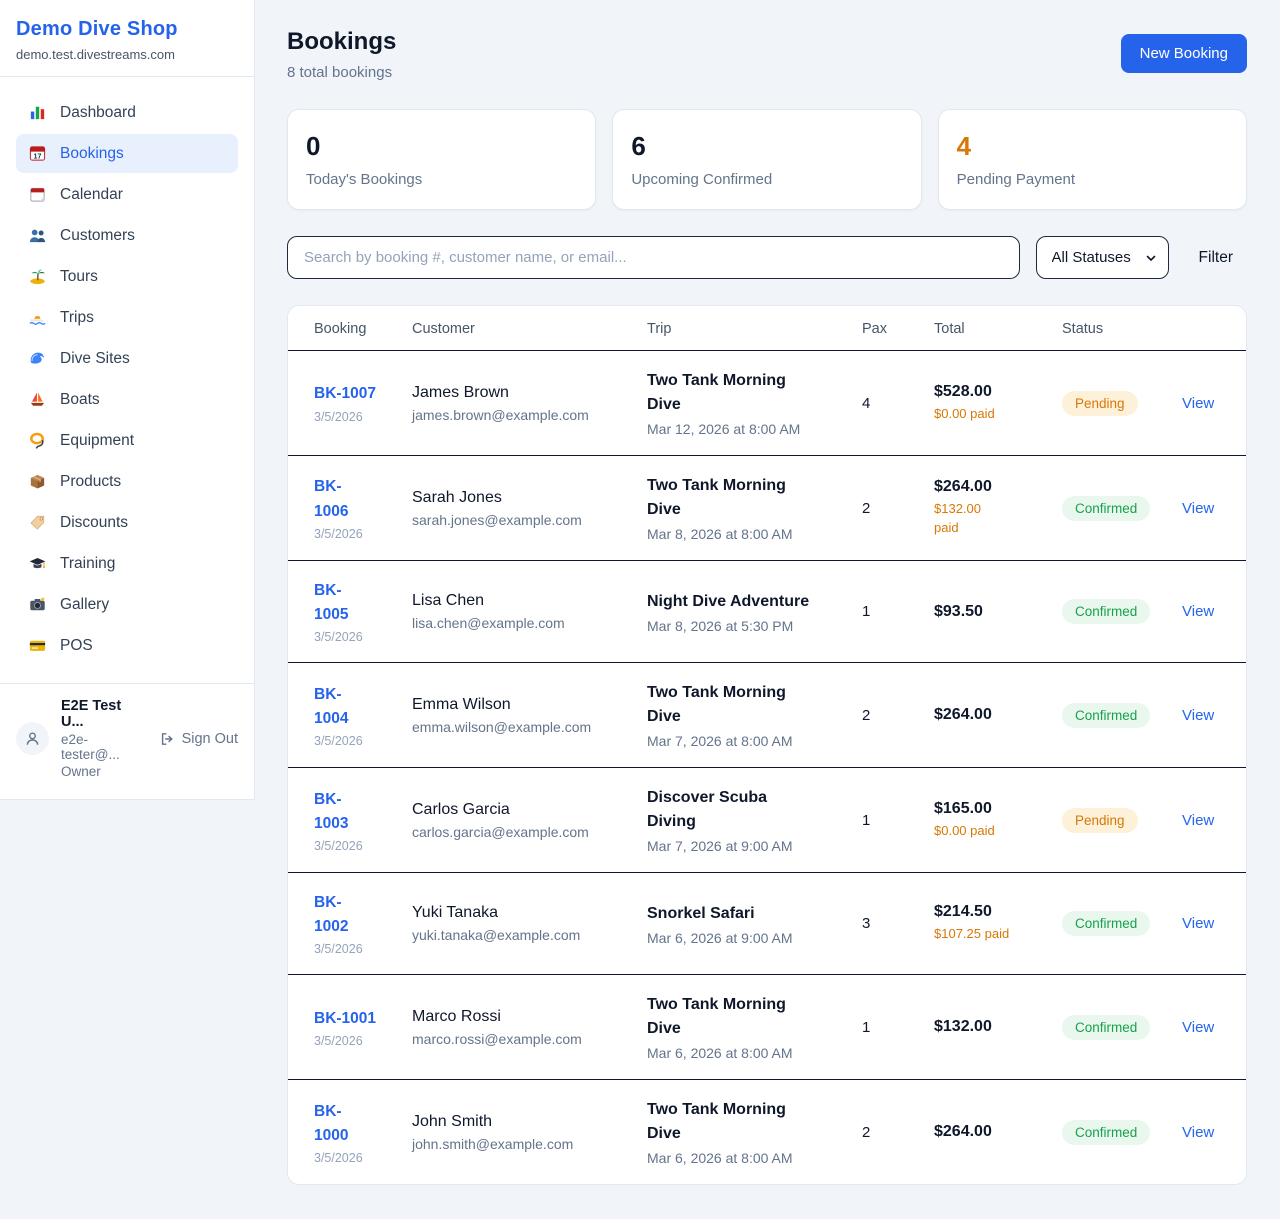 This screenshot has height=1219, width=1280. Describe the element at coordinates (497, 1038) in the screenshot. I see `customer-email: marco.rossi@example.com` at that location.